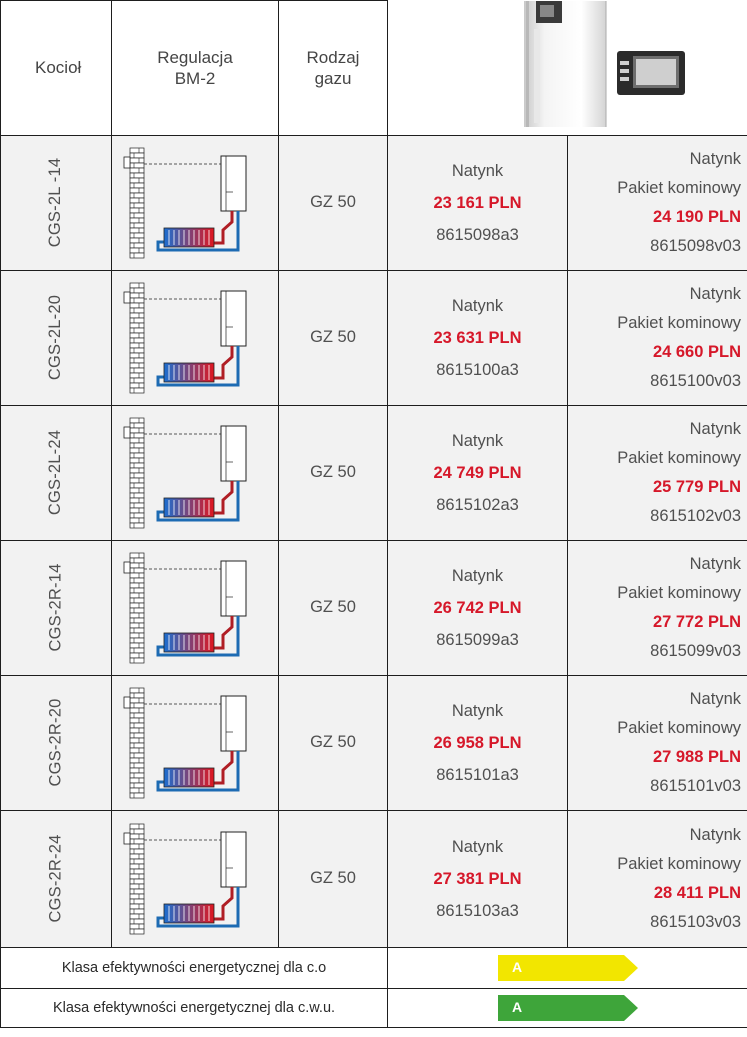 Image resolution: width=747 pixels, height=1037 pixels. What do you see at coordinates (696, 486) in the screenshot?
I see `set-price: 25 779 PLN` at bounding box center [696, 486].